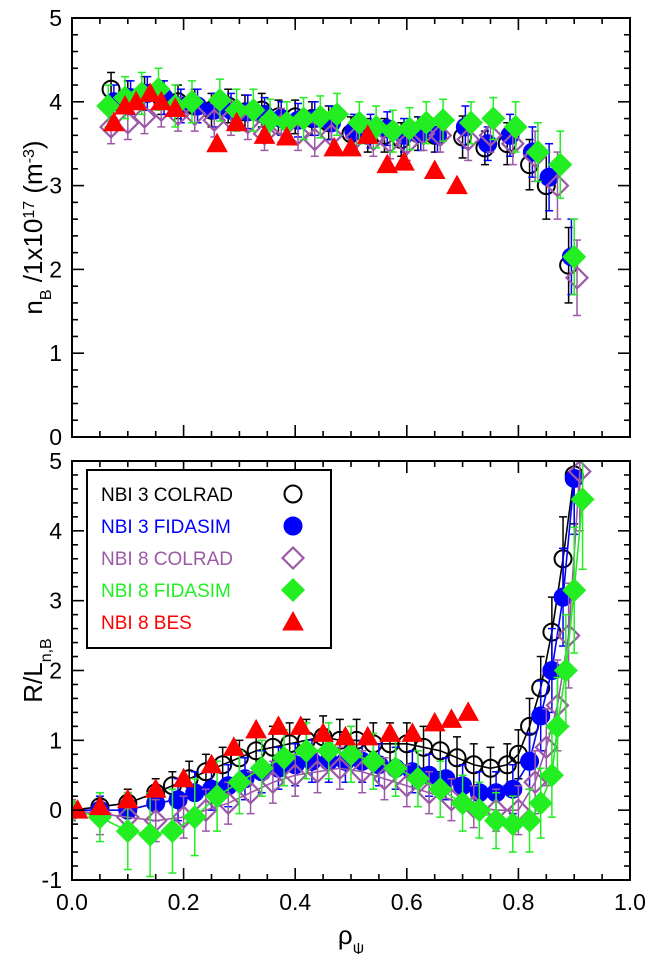 Image resolution: width=656 pixels, height=954 pixels. What do you see at coordinates (166, 591) in the screenshot?
I see `legend-label: NBI 8 FIDASIM` at bounding box center [166, 591].